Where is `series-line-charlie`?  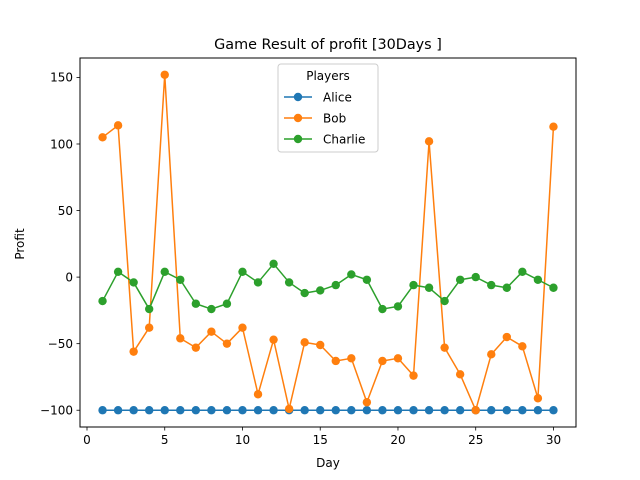
series-line-charlie is located at coordinates (327, 286).